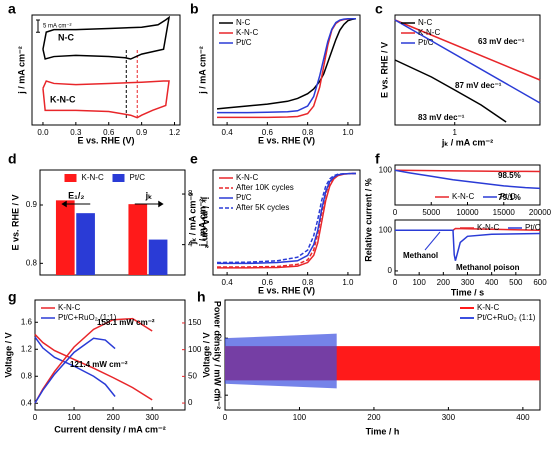  I want to click on panel-letter: e, so click(194, 159).